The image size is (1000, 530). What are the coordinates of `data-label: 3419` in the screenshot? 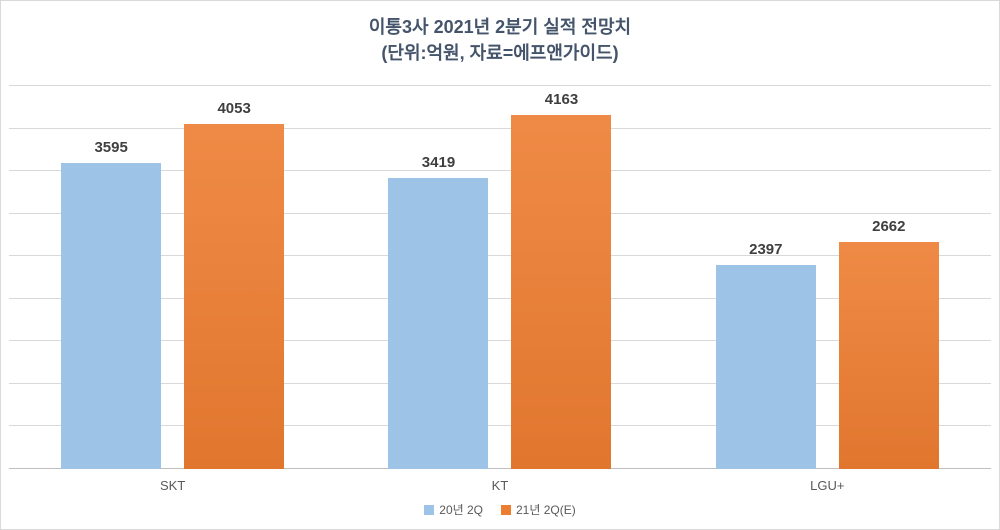 It's located at (438, 163).